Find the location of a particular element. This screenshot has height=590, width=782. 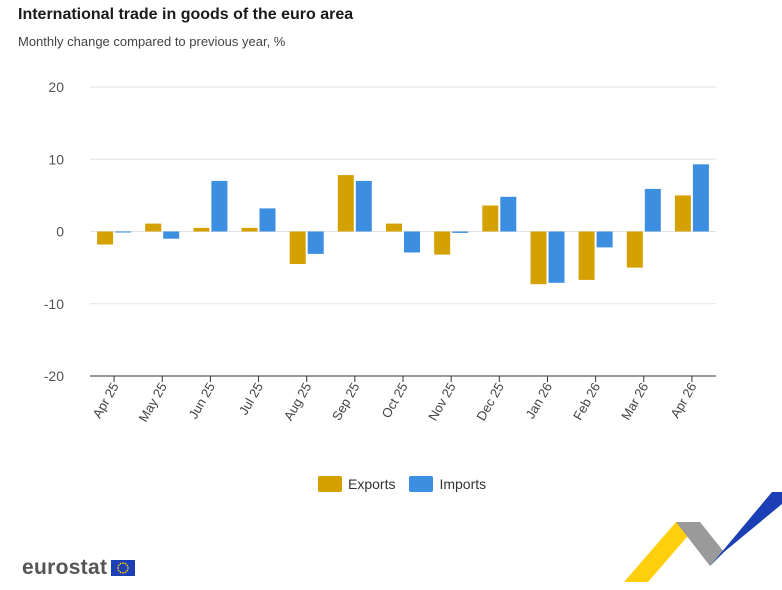

logo-text: eurostat is located at coordinates (65, 567).